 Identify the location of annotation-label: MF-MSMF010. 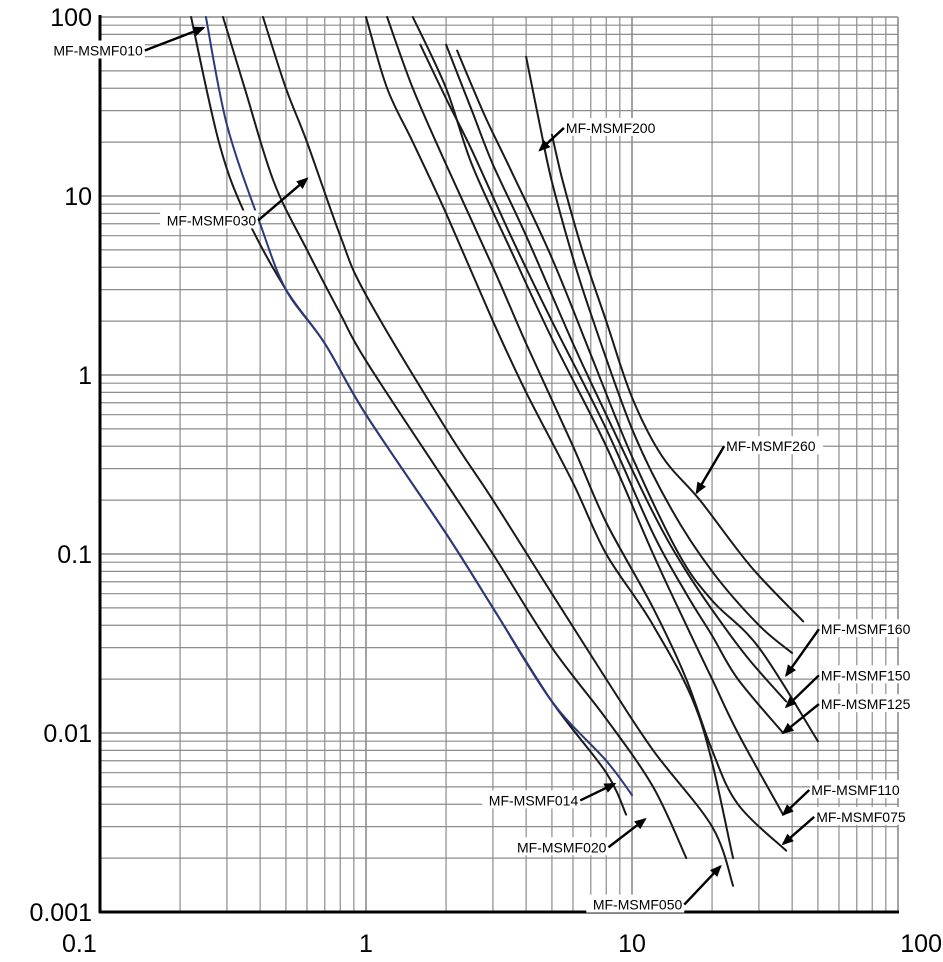
(98, 50).